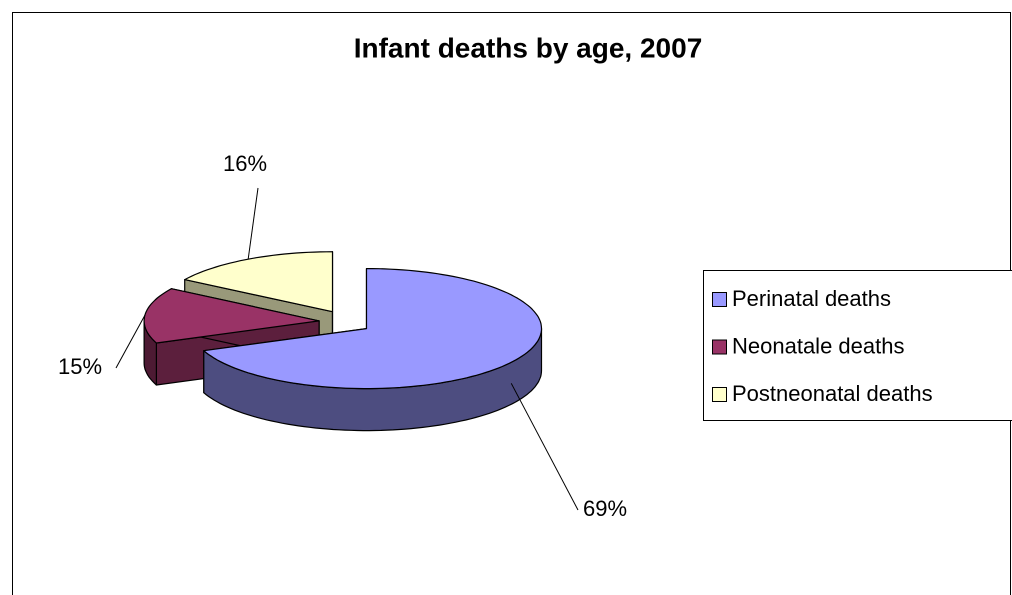 This screenshot has height=595, width=1012. Describe the element at coordinates (245, 163) in the screenshot. I see `data-label: 16%` at that location.